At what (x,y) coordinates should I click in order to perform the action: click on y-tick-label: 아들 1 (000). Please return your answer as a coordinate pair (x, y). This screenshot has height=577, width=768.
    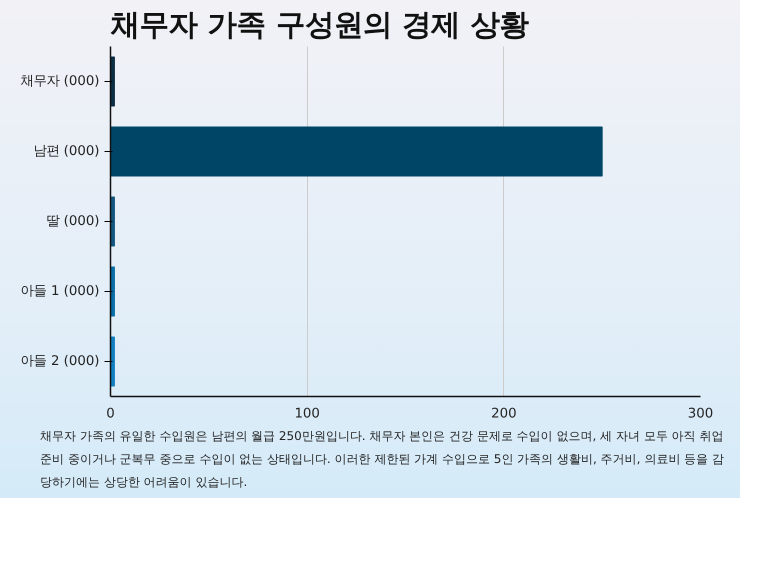
    Looking at the image, I should click on (60, 291).